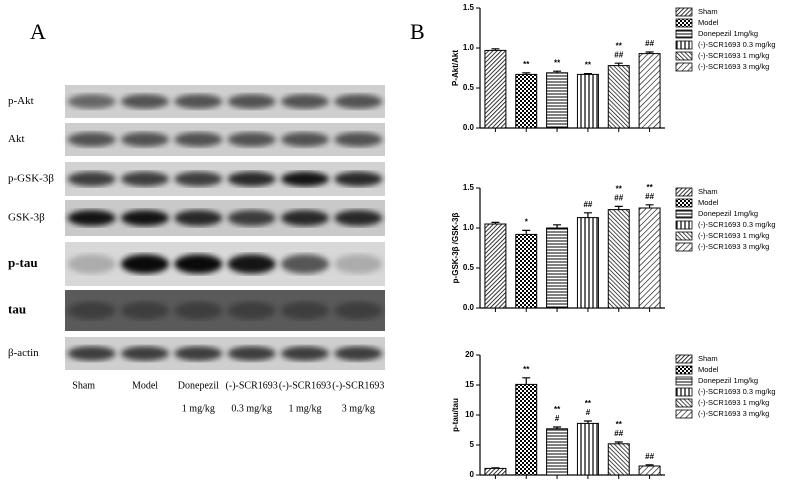  Describe the element at coordinates (417, 31) in the screenshot. I see `panel-label: B` at that location.